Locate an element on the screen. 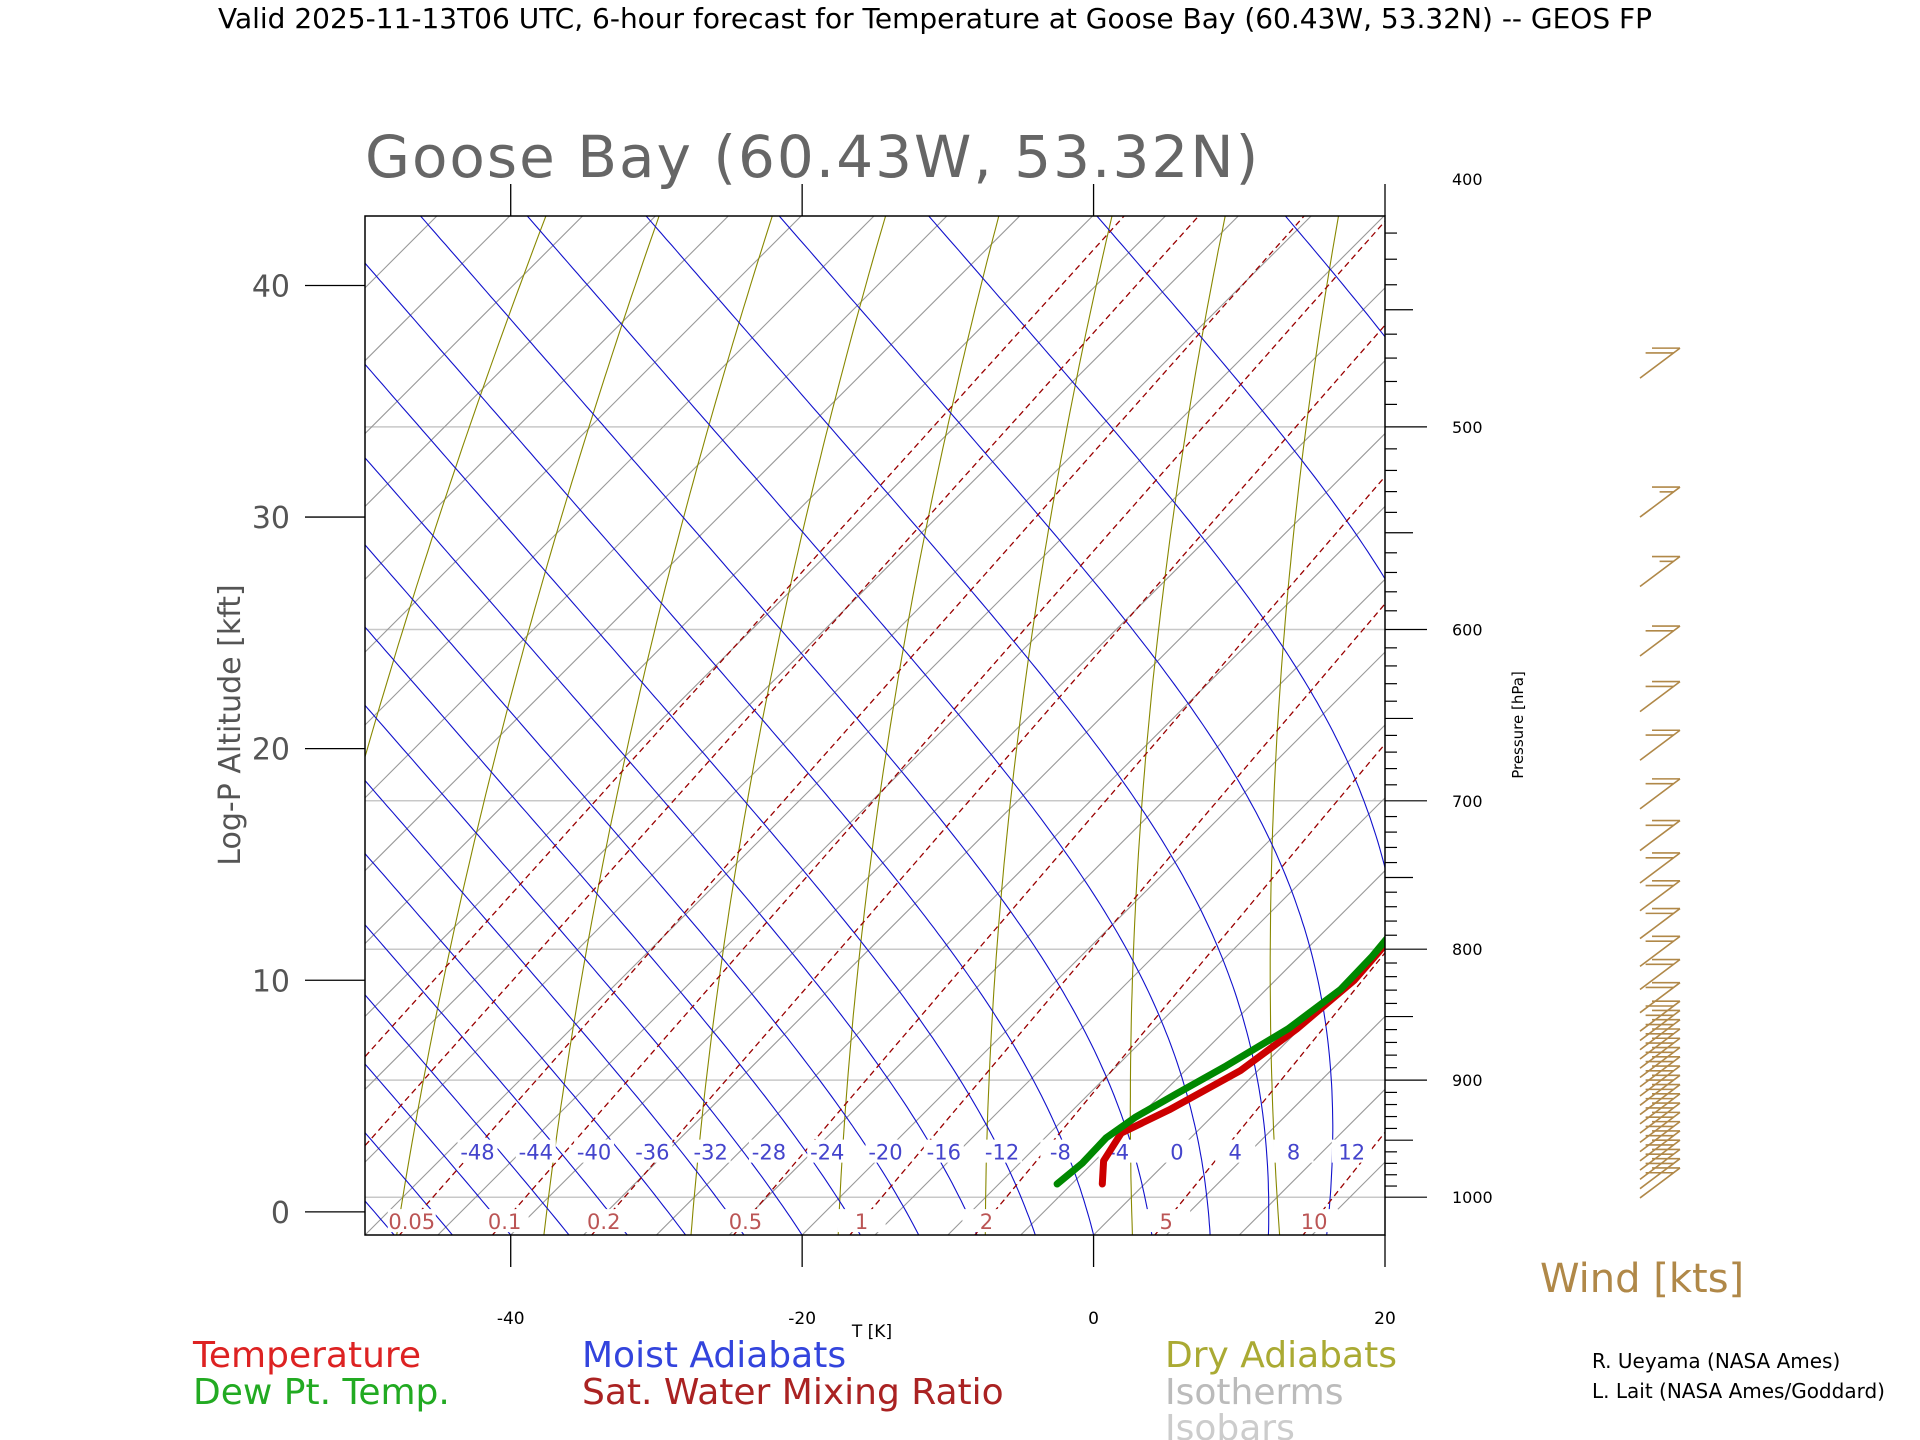 This screenshot has width=1920, height=1440. wind-barbs is located at coordinates (1660, 773).